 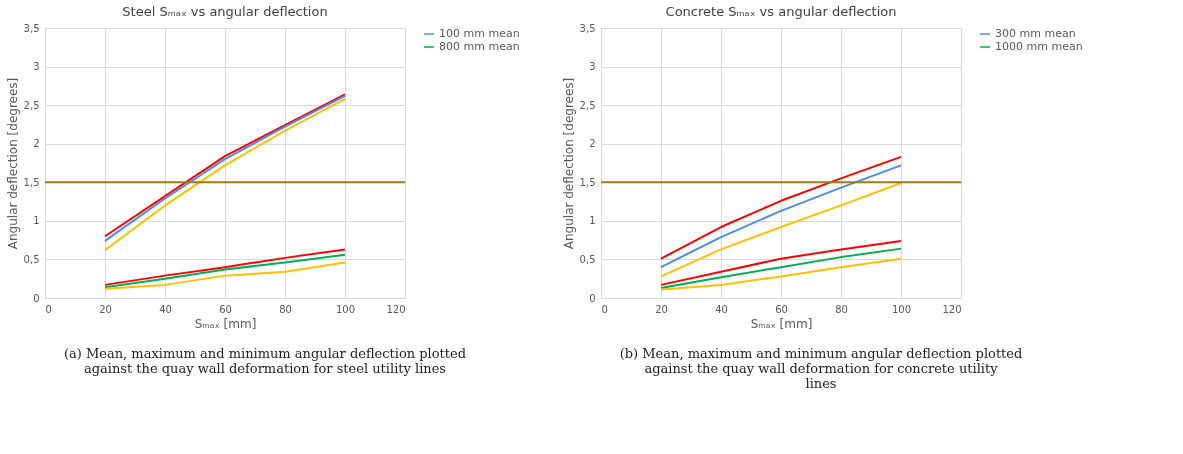 What do you see at coordinates (1035, 33) in the screenshot?
I see `legend-label: 300 mm mean` at bounding box center [1035, 33].